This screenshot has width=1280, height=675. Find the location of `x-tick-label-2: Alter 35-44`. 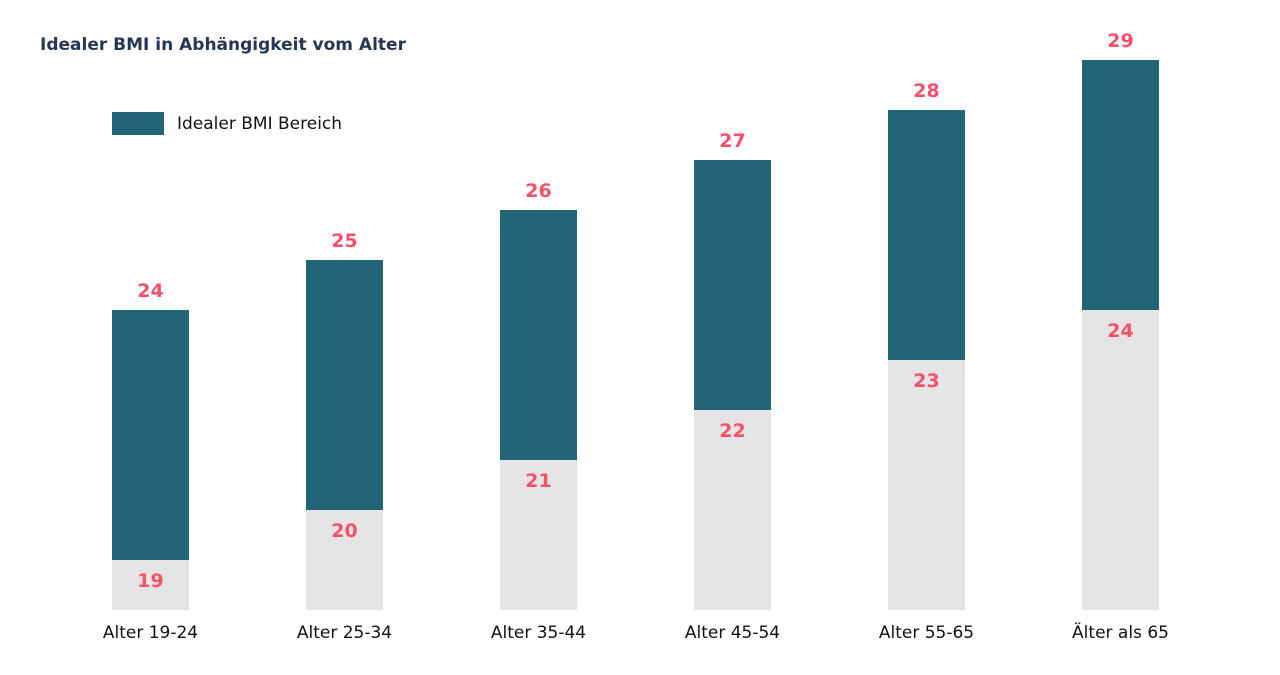

x-tick-label-2: Alter 35-44 is located at coordinates (538, 633).